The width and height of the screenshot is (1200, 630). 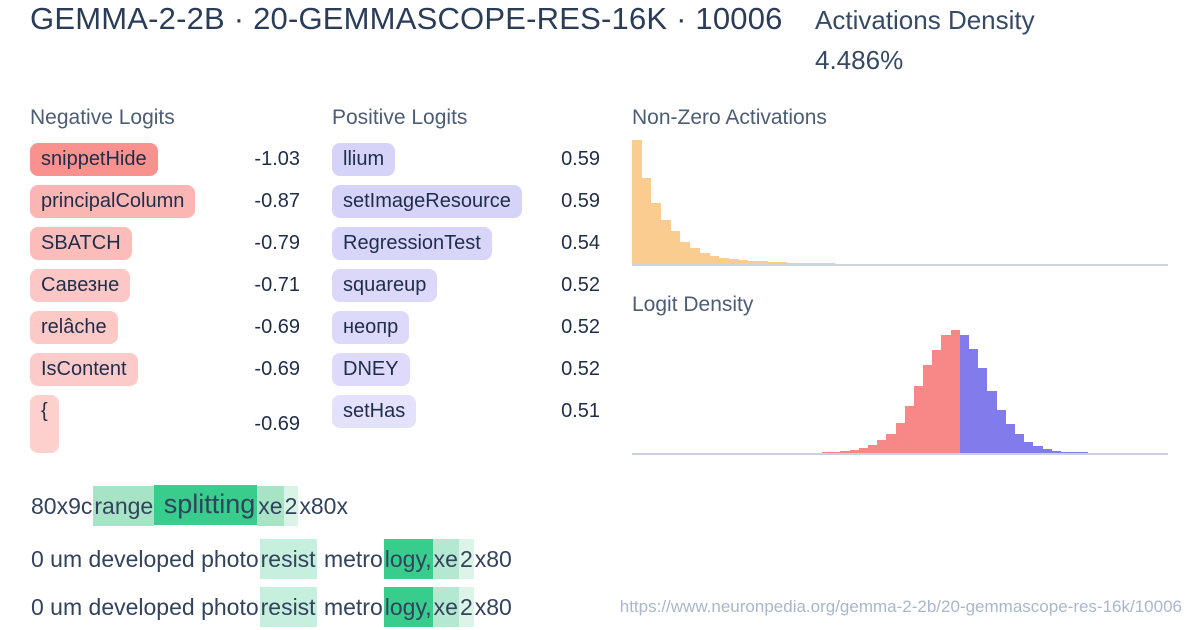 I want to click on plain-token: metro, so click(x=350, y=607).